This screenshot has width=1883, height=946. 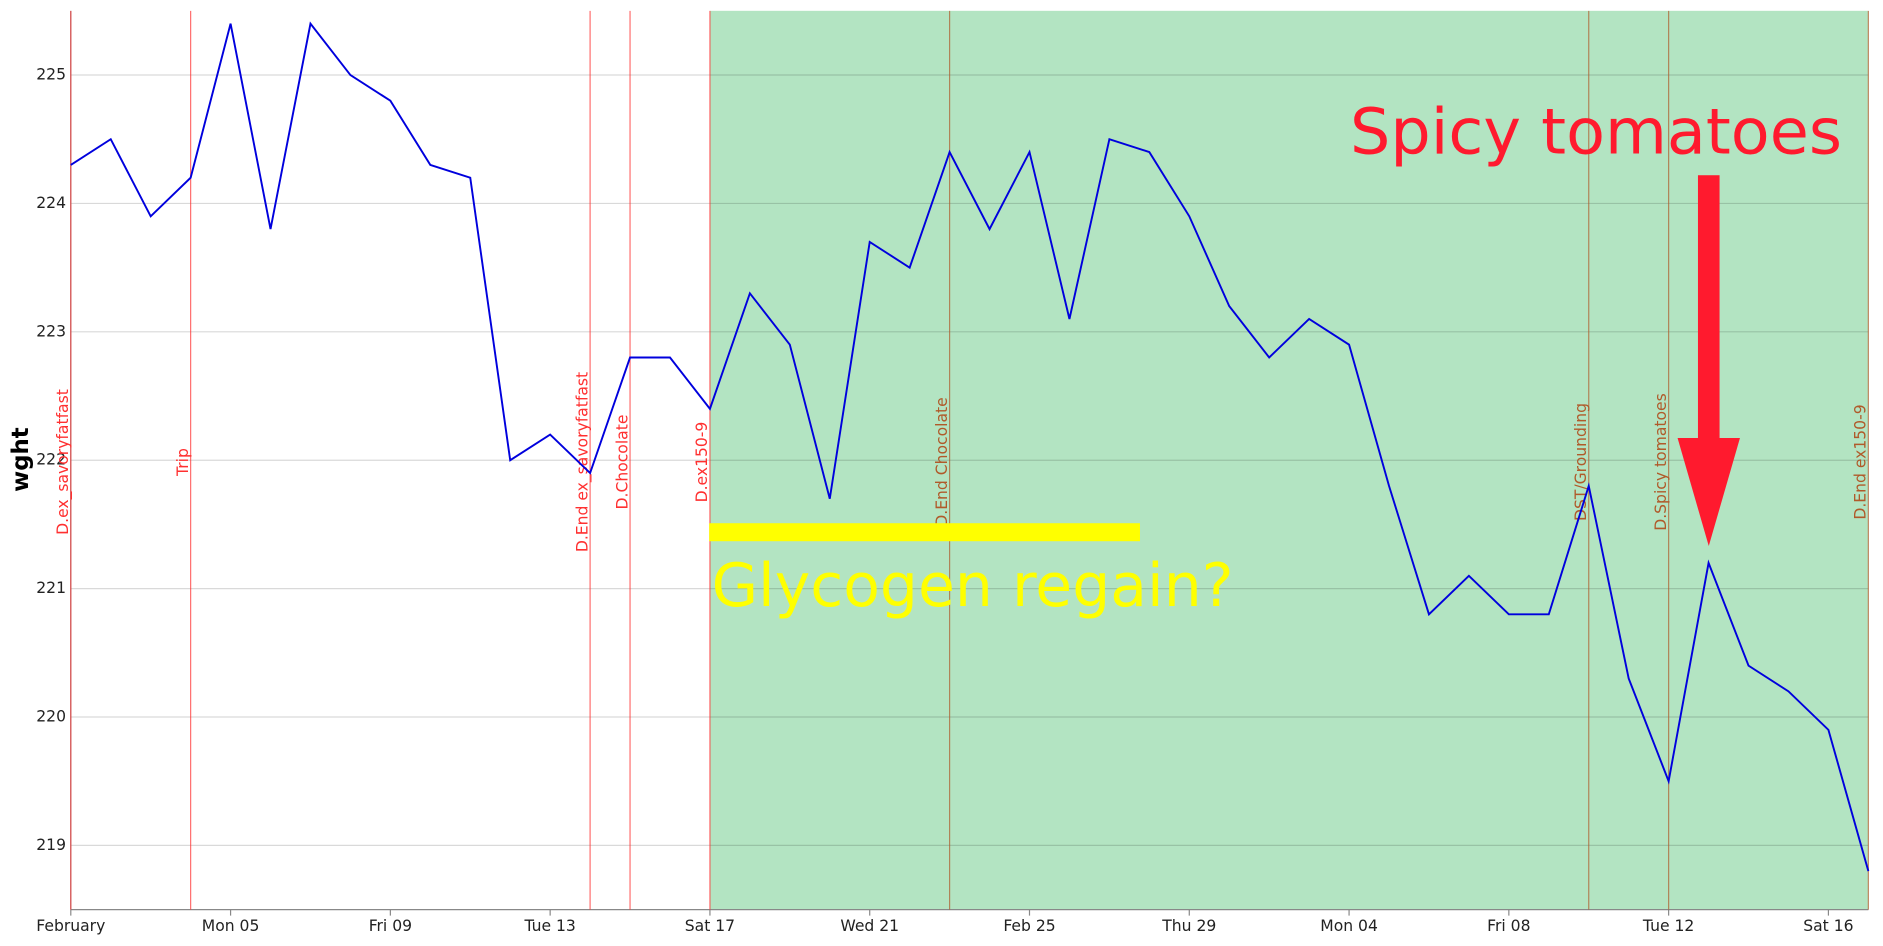 What do you see at coordinates (1581, 462) in the screenshot?
I see `event-label: DST/Grounding` at bounding box center [1581, 462].